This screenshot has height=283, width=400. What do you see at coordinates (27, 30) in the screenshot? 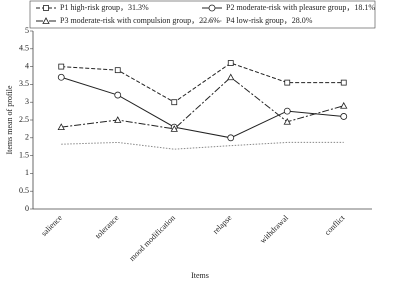
I see `y-tick-label: 5` at bounding box center [27, 30].